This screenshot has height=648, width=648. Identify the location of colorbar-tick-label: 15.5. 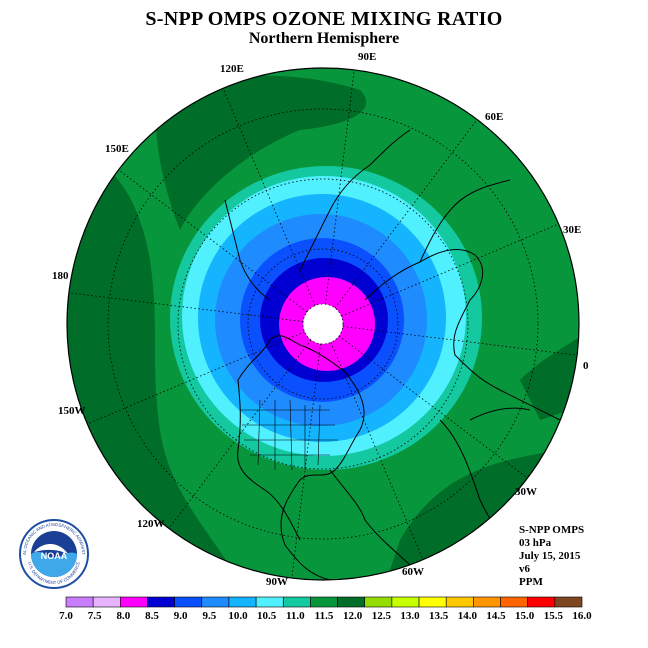
(554, 616).